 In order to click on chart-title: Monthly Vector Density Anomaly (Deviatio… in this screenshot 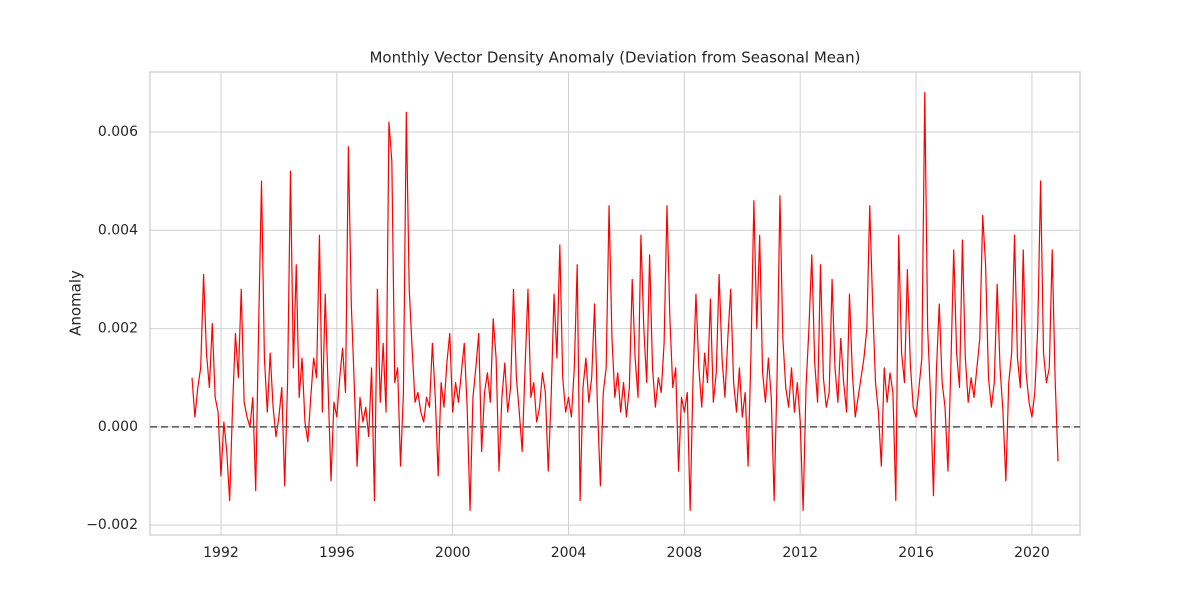, I will do `click(614, 58)`.